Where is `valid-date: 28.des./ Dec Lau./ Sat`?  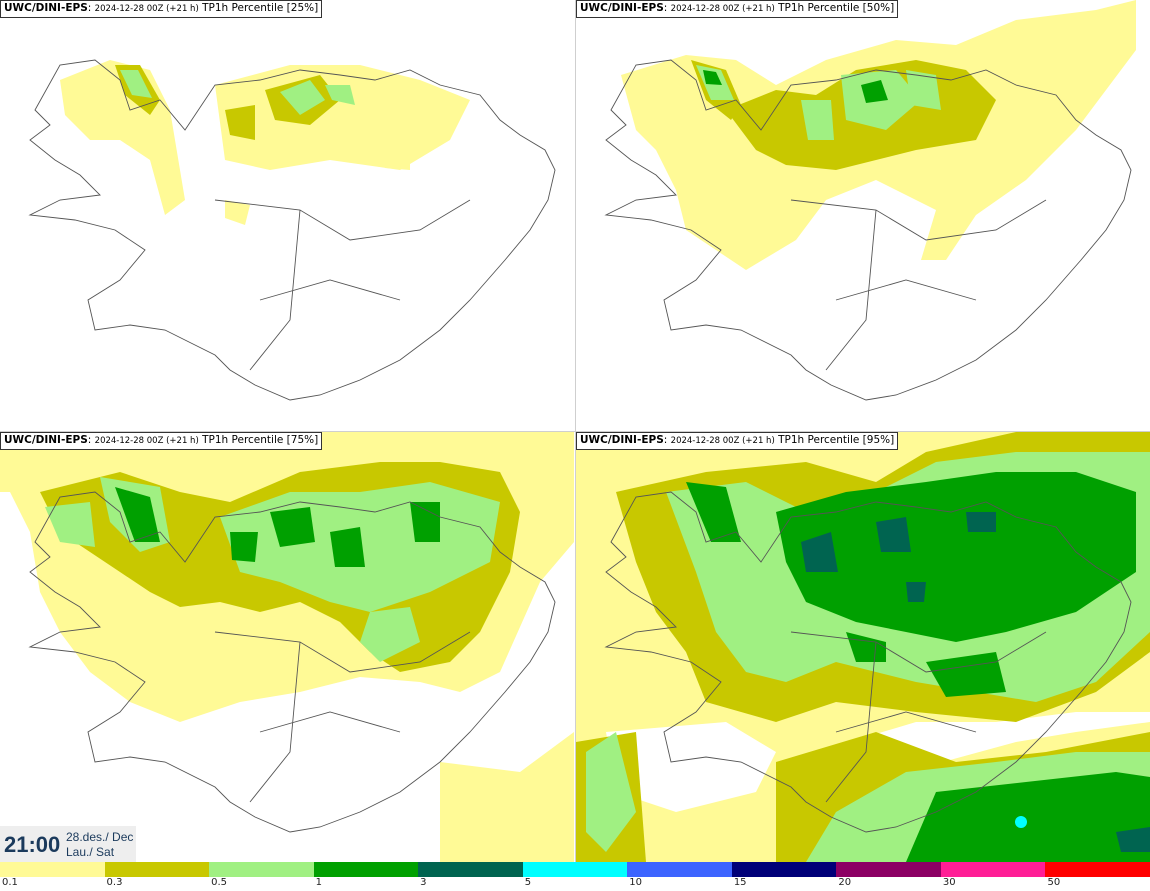 valid-date: 28.des./ Dec Lau./ Sat is located at coordinates (99, 845).